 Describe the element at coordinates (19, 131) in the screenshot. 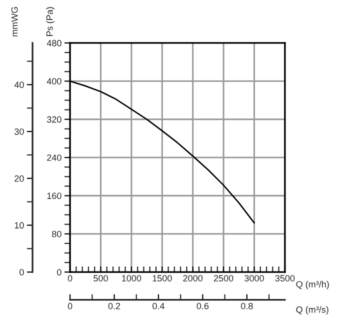

I see `y2-tick-label: 30` at that location.